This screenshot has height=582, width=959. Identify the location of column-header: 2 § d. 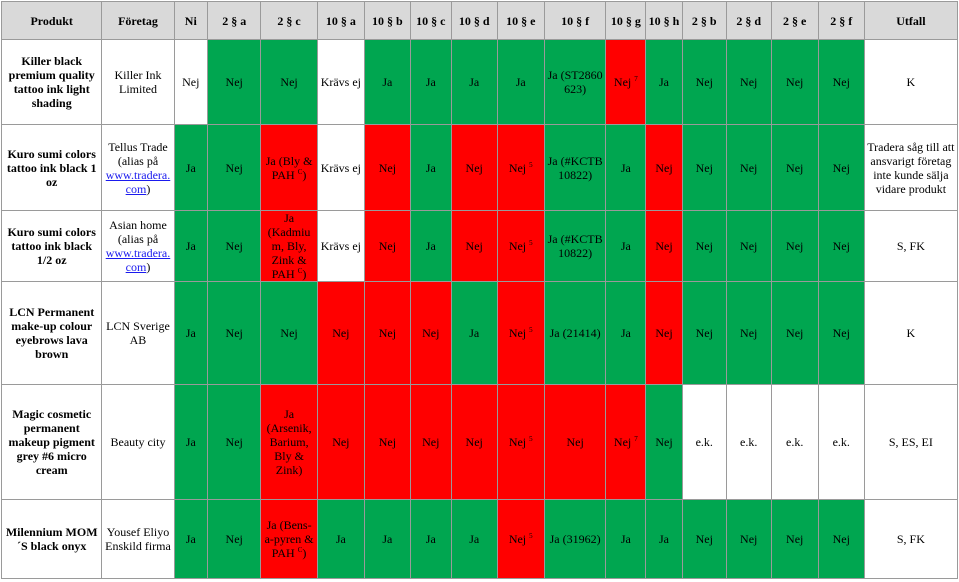
(748, 20).